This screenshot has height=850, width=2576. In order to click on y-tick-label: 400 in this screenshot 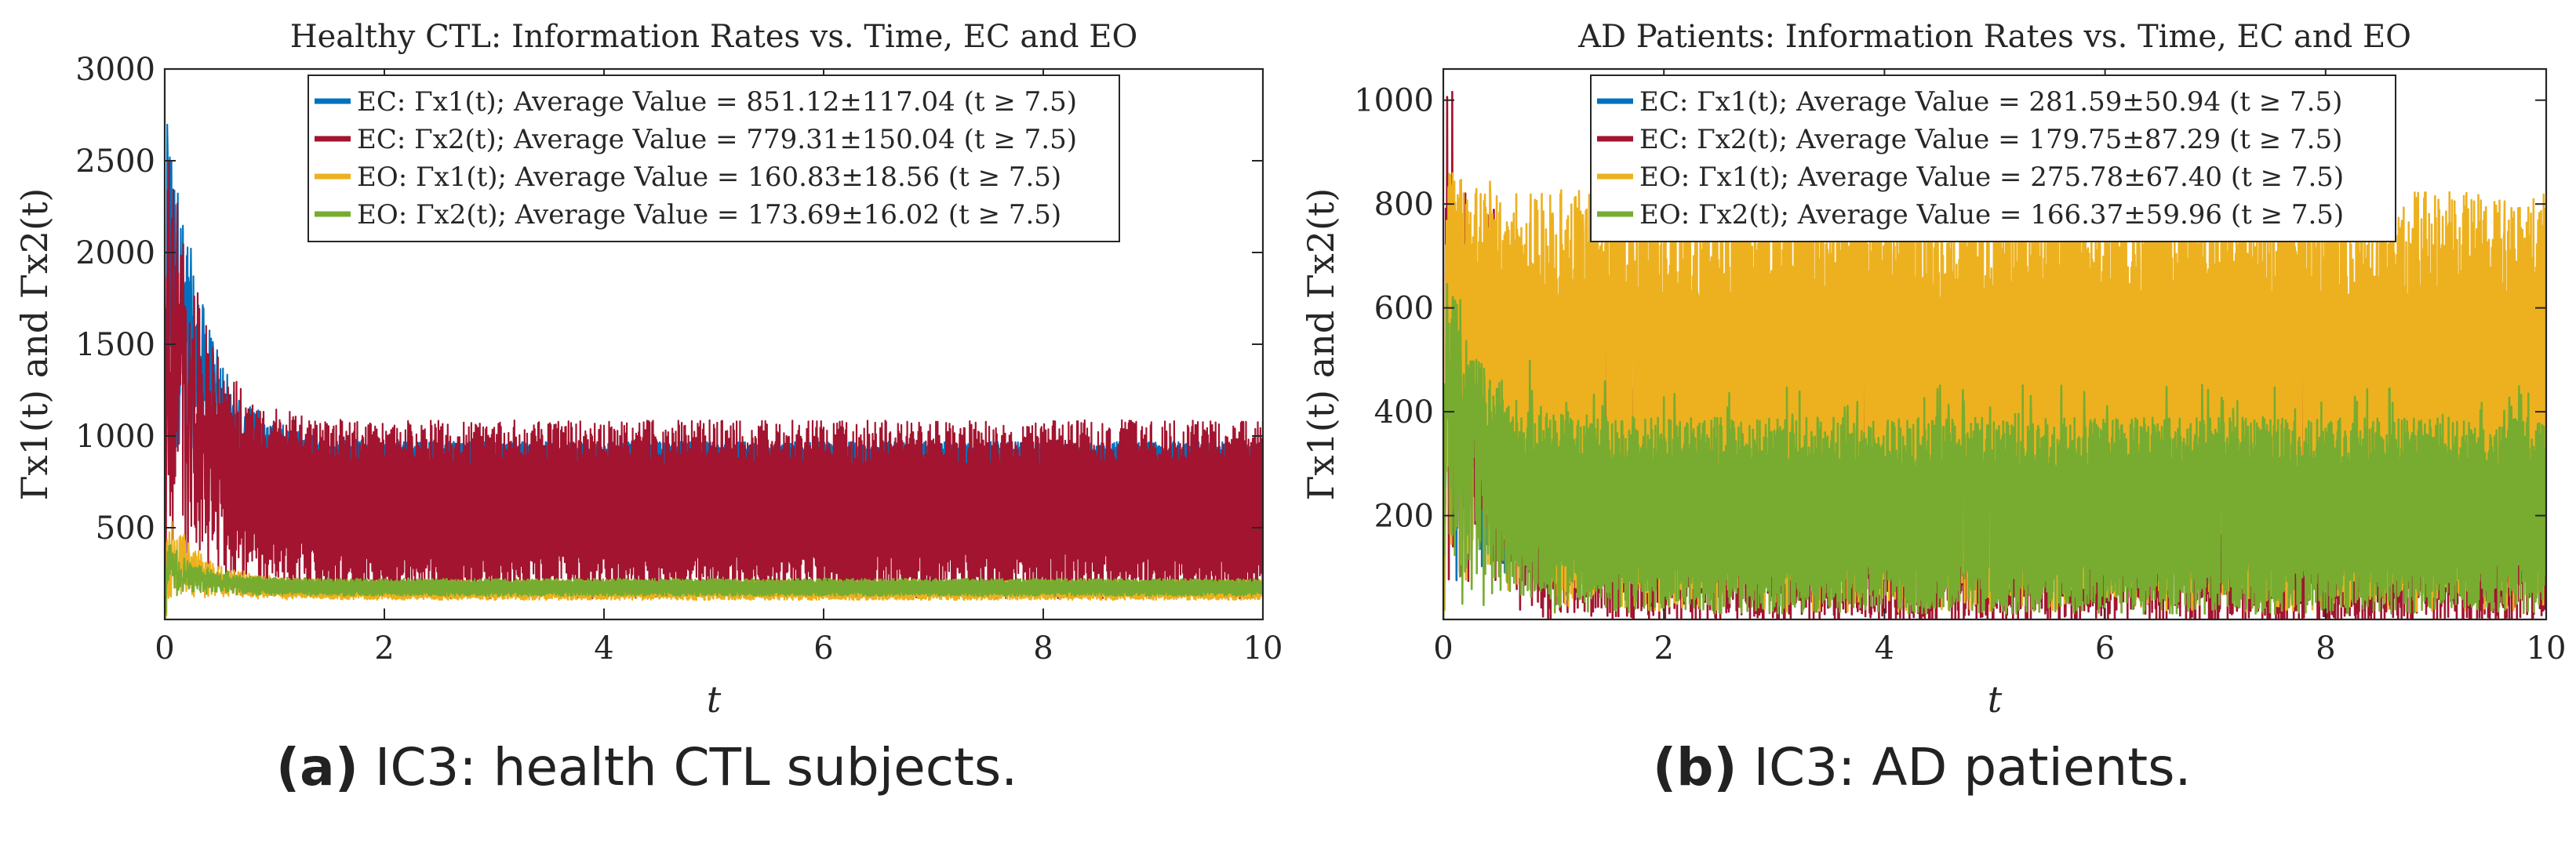, I will do `click(1404, 412)`.